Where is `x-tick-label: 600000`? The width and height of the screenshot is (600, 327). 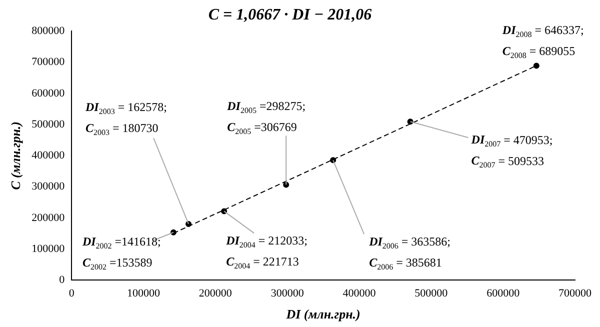 x-tick-label: 600000 is located at coordinates (503, 294).